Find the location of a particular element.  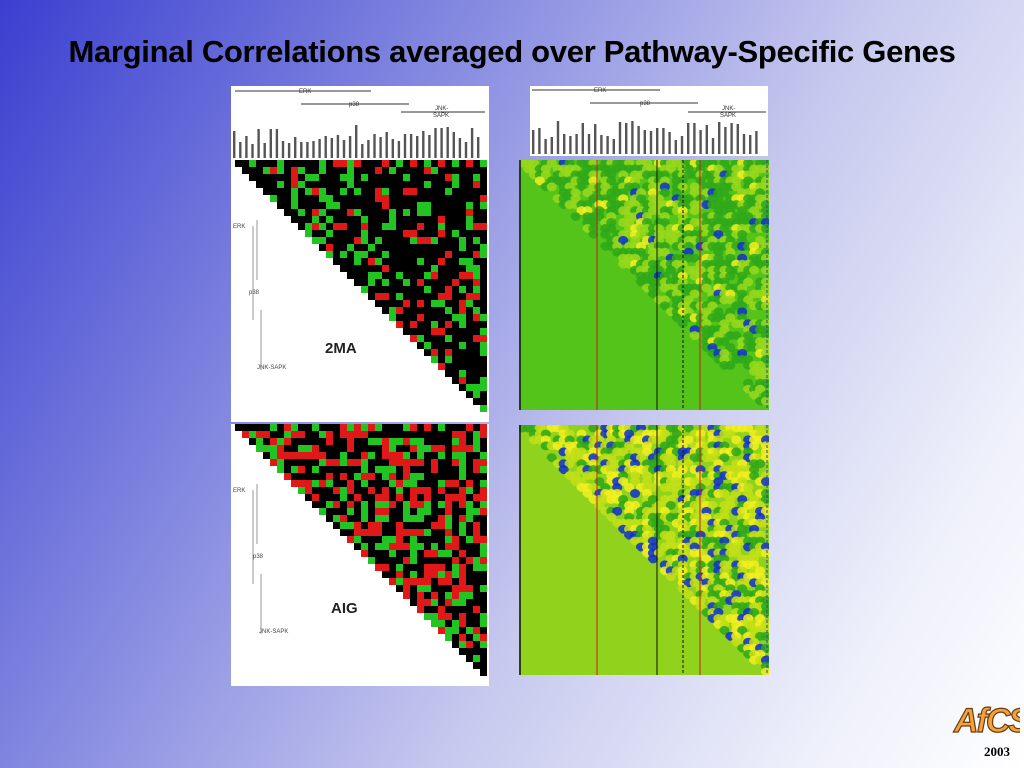

gene-header-right: ERK p38 JNK- SAPK is located at coordinates (649, 121).